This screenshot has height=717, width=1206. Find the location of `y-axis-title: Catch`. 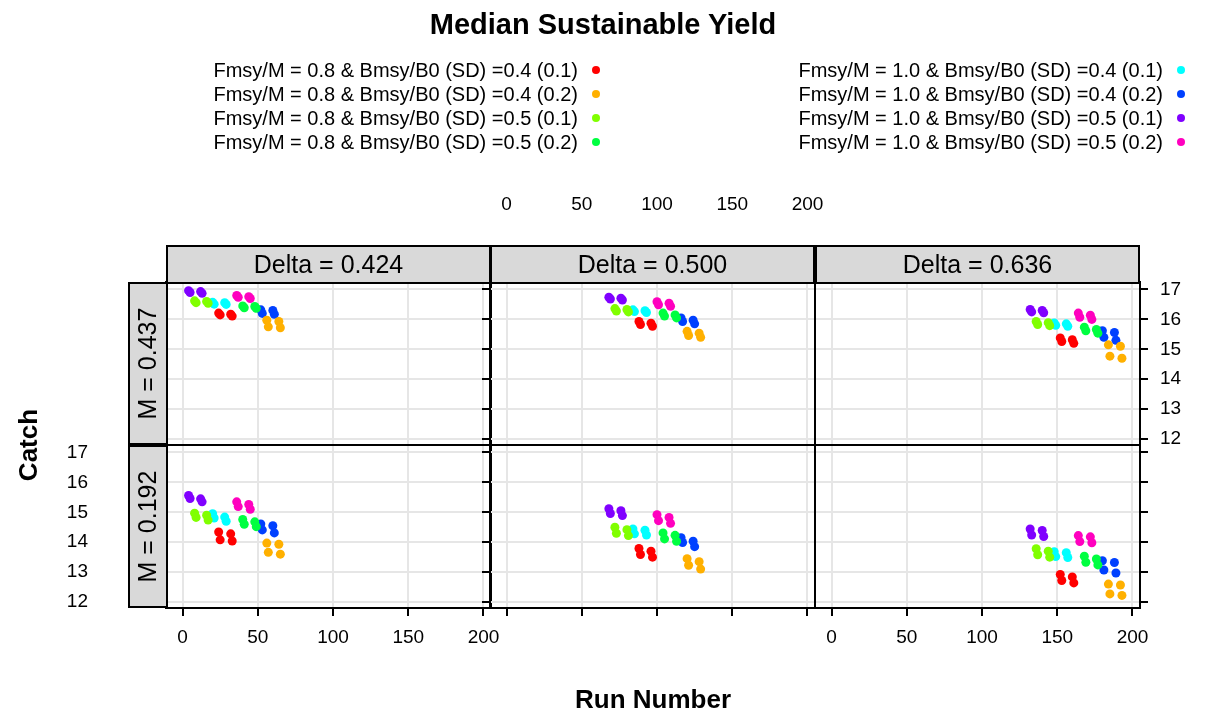

y-axis-title: Catch is located at coordinates (28, 445).